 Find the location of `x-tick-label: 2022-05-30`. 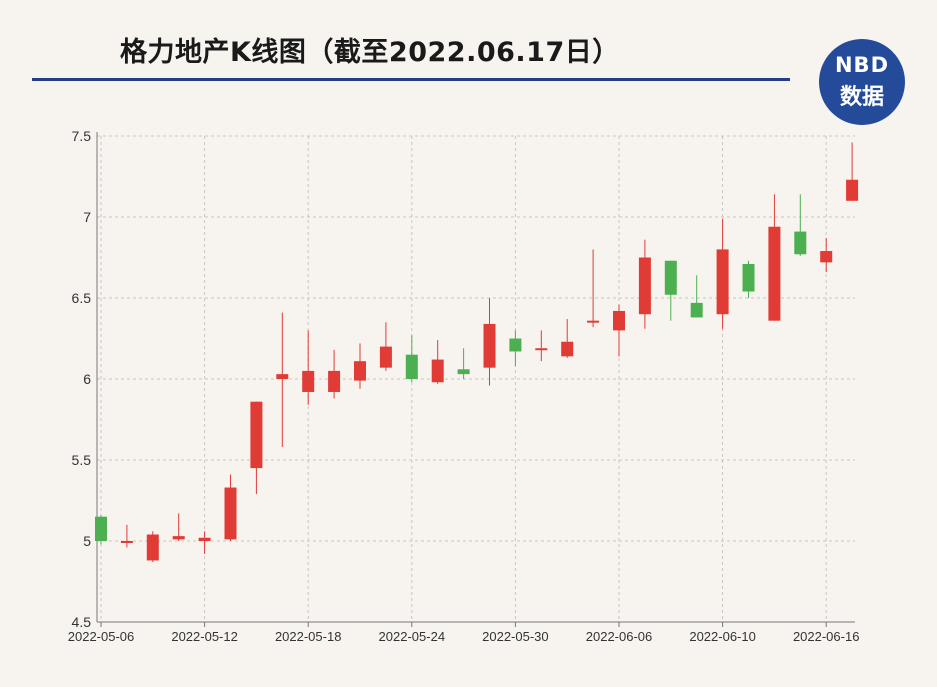

x-tick-label: 2022-05-30 is located at coordinates (515, 636).